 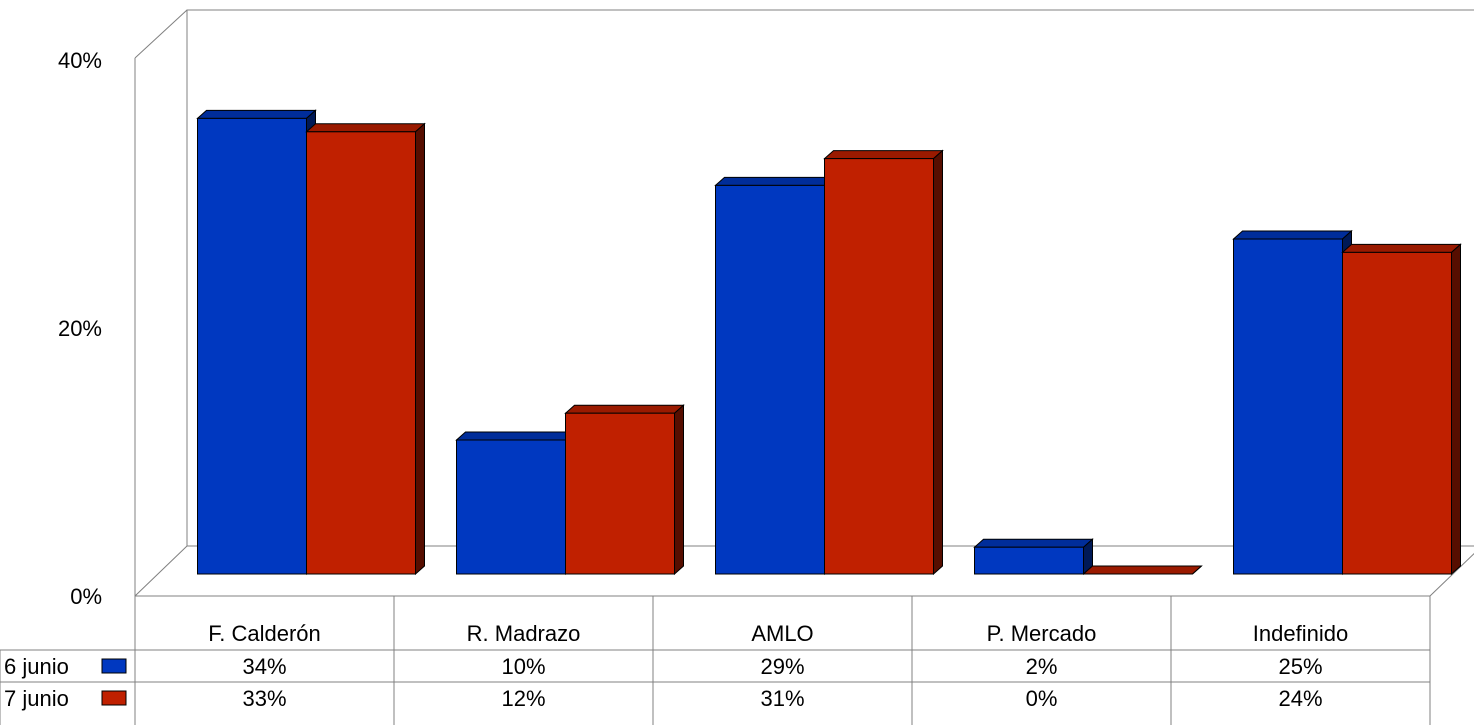 What do you see at coordinates (1300, 698) in the screenshot?
I see `data-label: 24%` at bounding box center [1300, 698].